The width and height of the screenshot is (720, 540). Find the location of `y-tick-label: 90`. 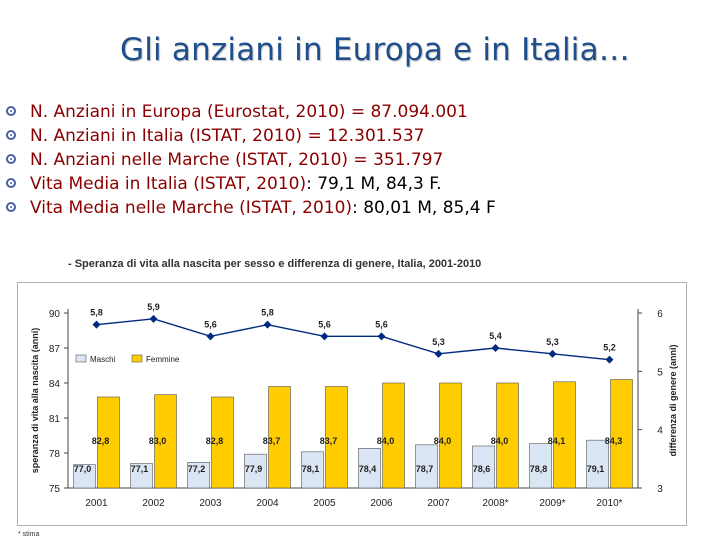

y-tick-label: 90 is located at coordinates (55, 314).